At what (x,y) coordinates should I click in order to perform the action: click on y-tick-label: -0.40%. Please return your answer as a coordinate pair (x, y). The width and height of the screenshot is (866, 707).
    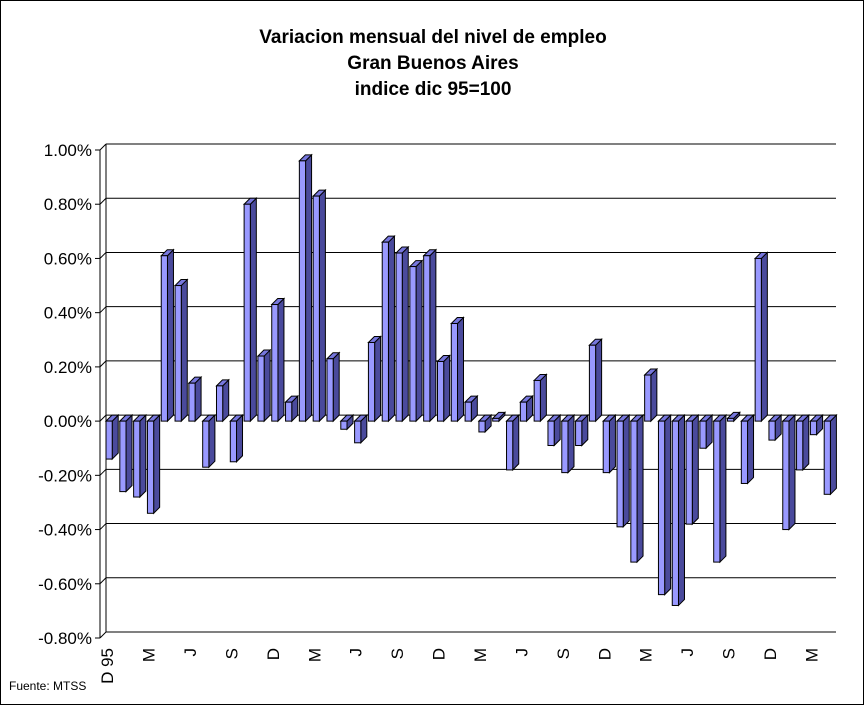
    Looking at the image, I should click on (65, 530).